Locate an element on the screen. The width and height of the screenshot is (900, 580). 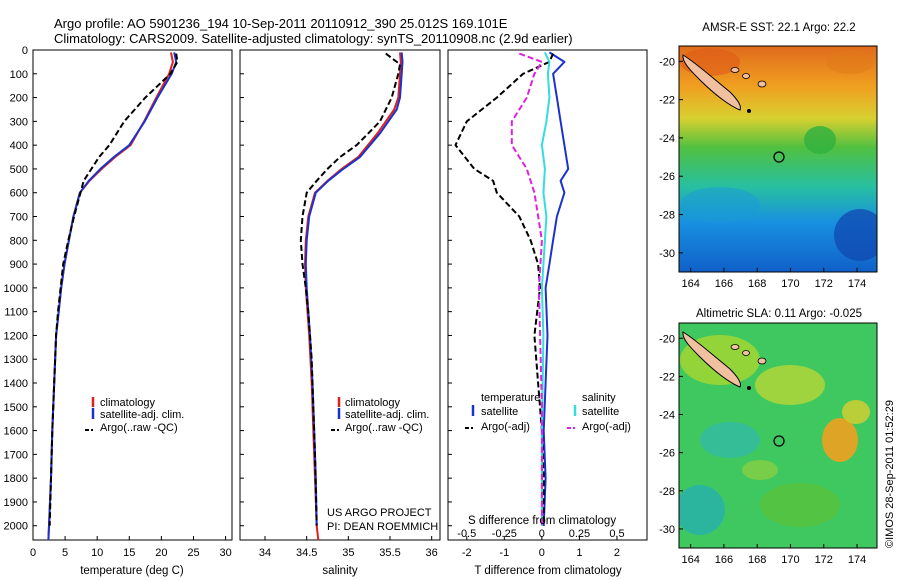
diff-legend-sal-title: salinity is located at coordinates (599, 398).